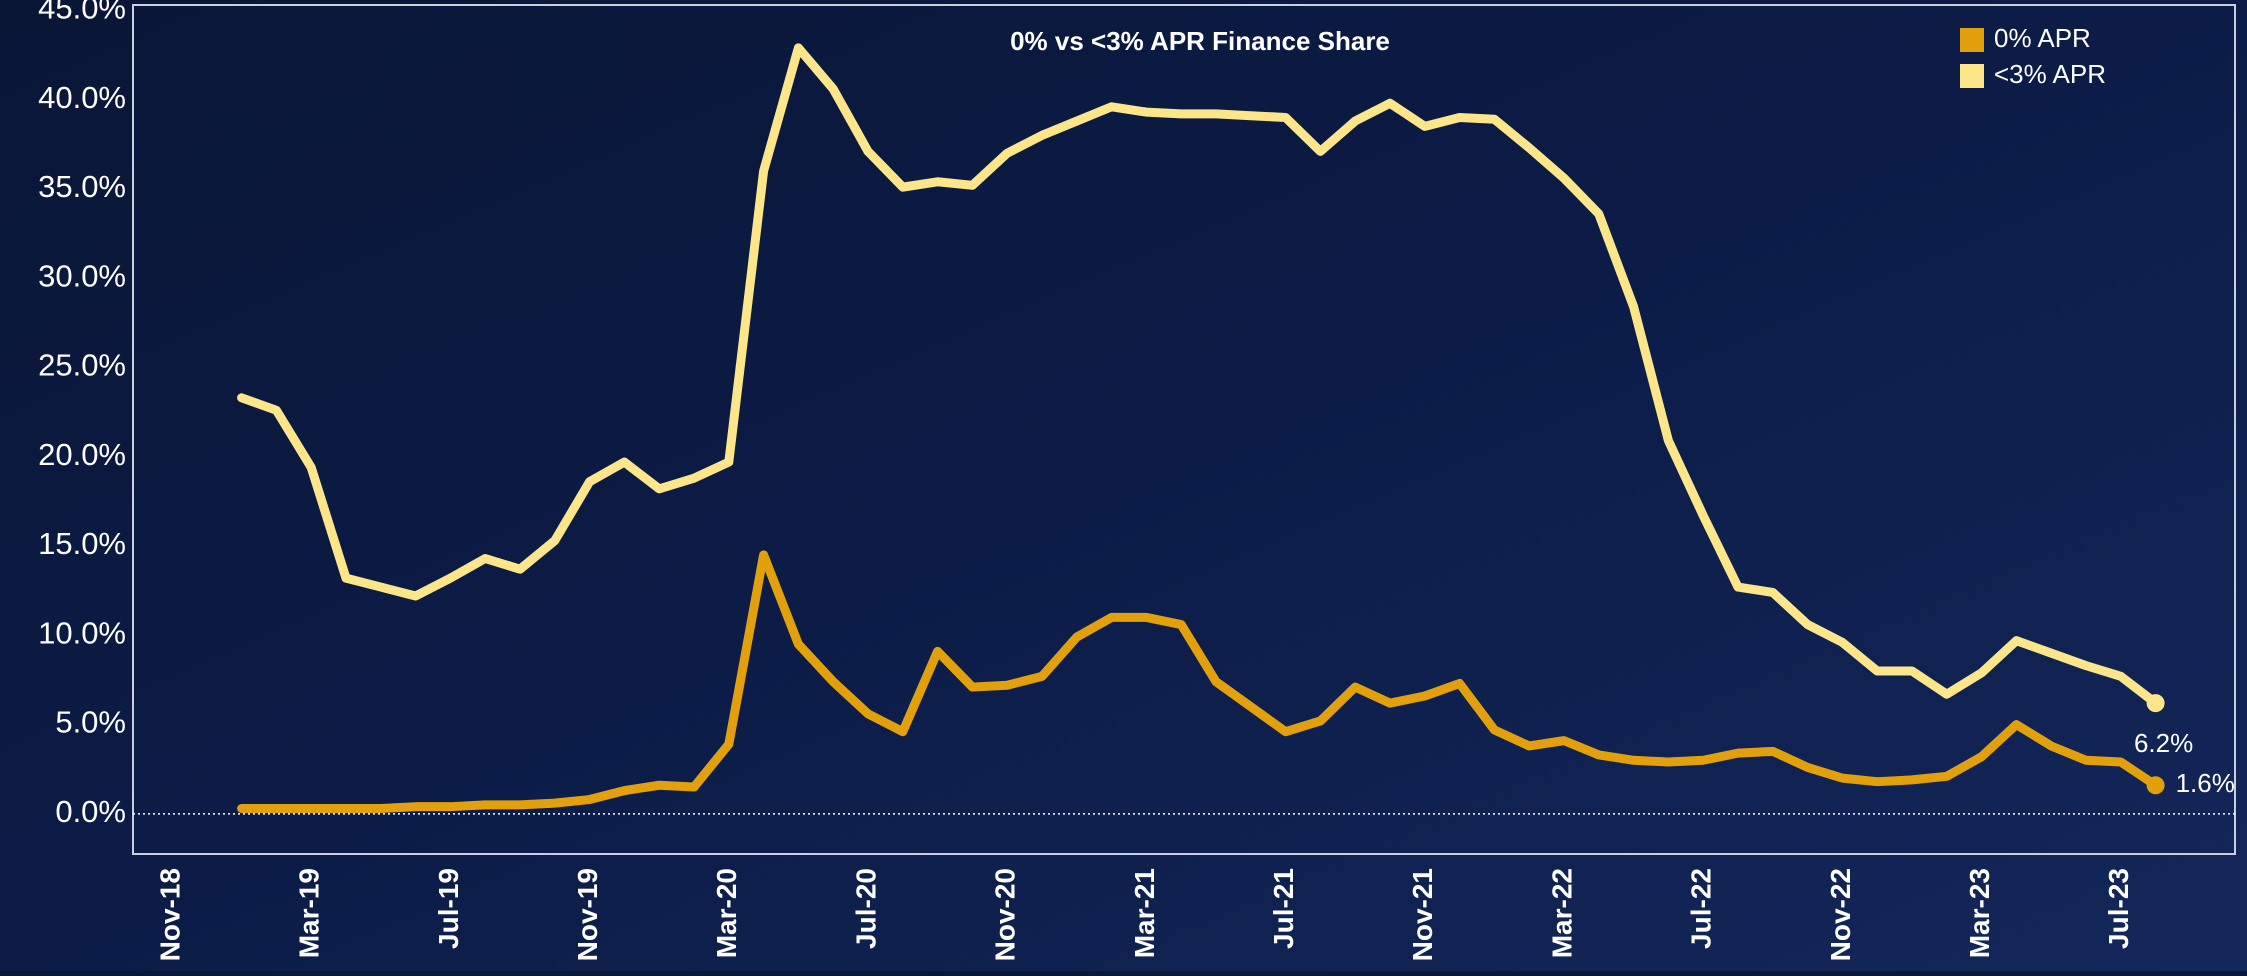  I want to click on legend-label: 0% APR, so click(2042, 38).